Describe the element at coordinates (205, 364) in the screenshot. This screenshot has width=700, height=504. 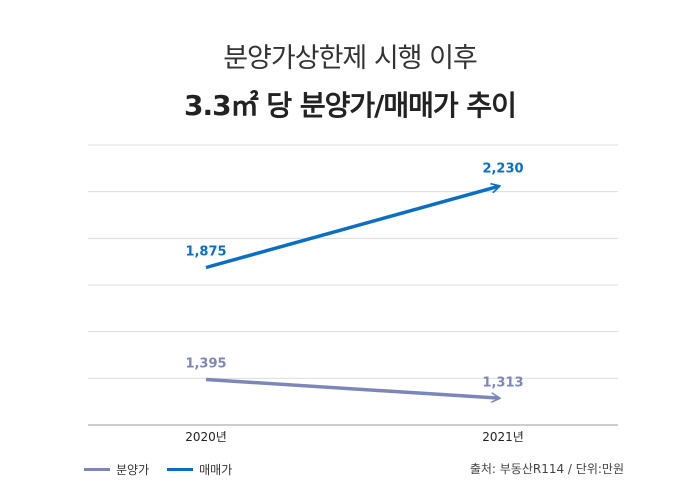
I see `data-label-0-0: 1,395` at that location.